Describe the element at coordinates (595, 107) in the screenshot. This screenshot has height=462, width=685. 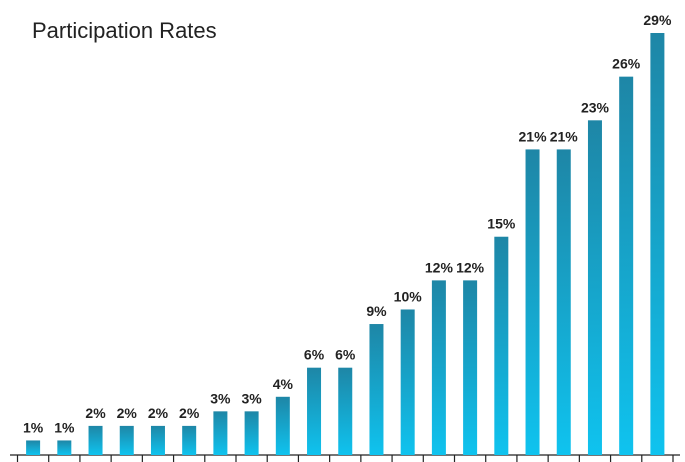
I see `value-label: 23%` at that location.